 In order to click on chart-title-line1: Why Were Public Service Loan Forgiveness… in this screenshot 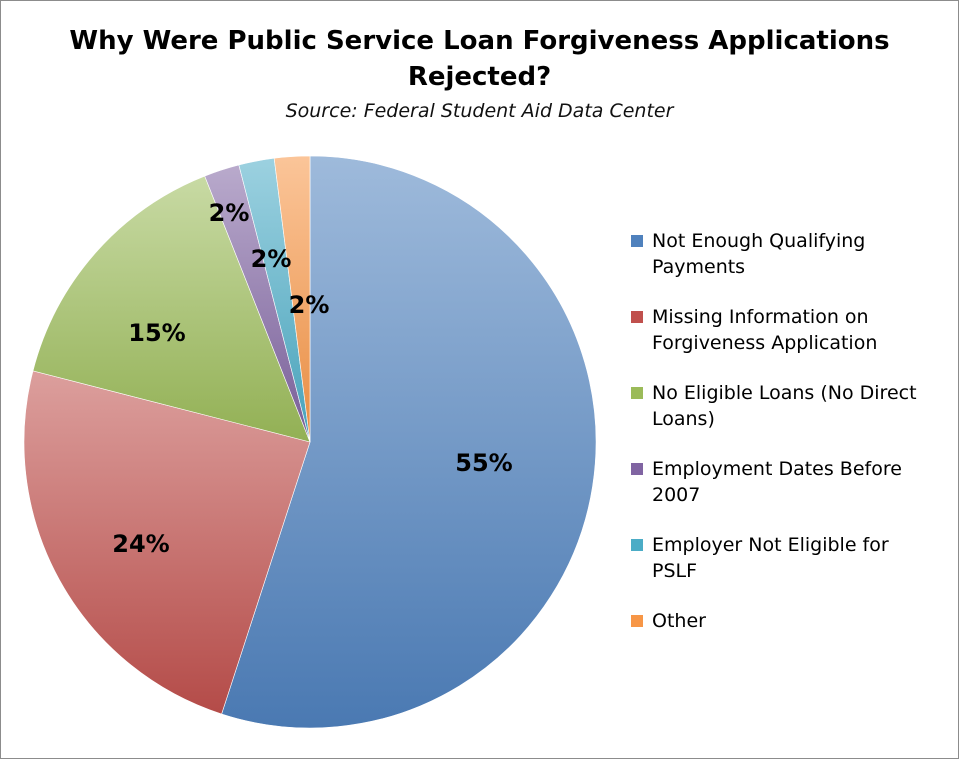, I will do `click(479, 41)`.